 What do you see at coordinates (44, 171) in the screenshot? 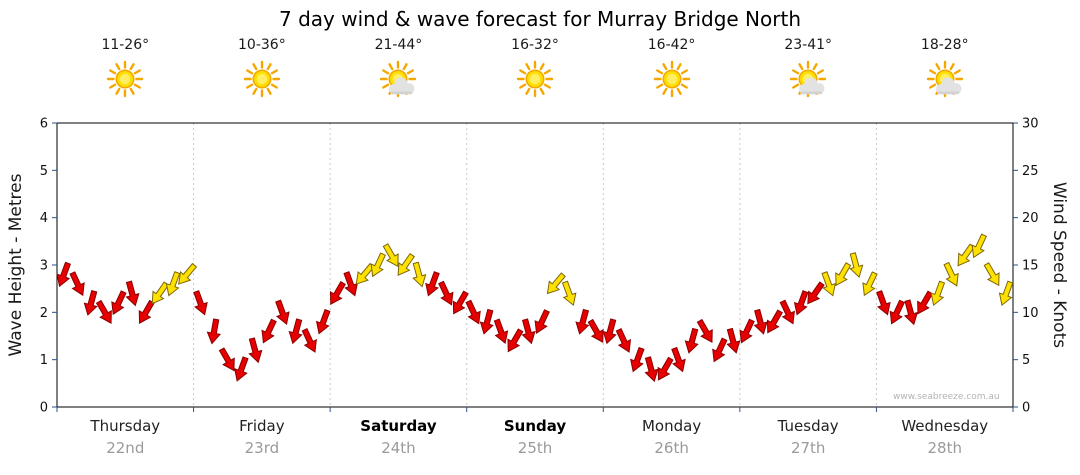
I see `left-axis-tick-label: 5` at bounding box center [44, 171].